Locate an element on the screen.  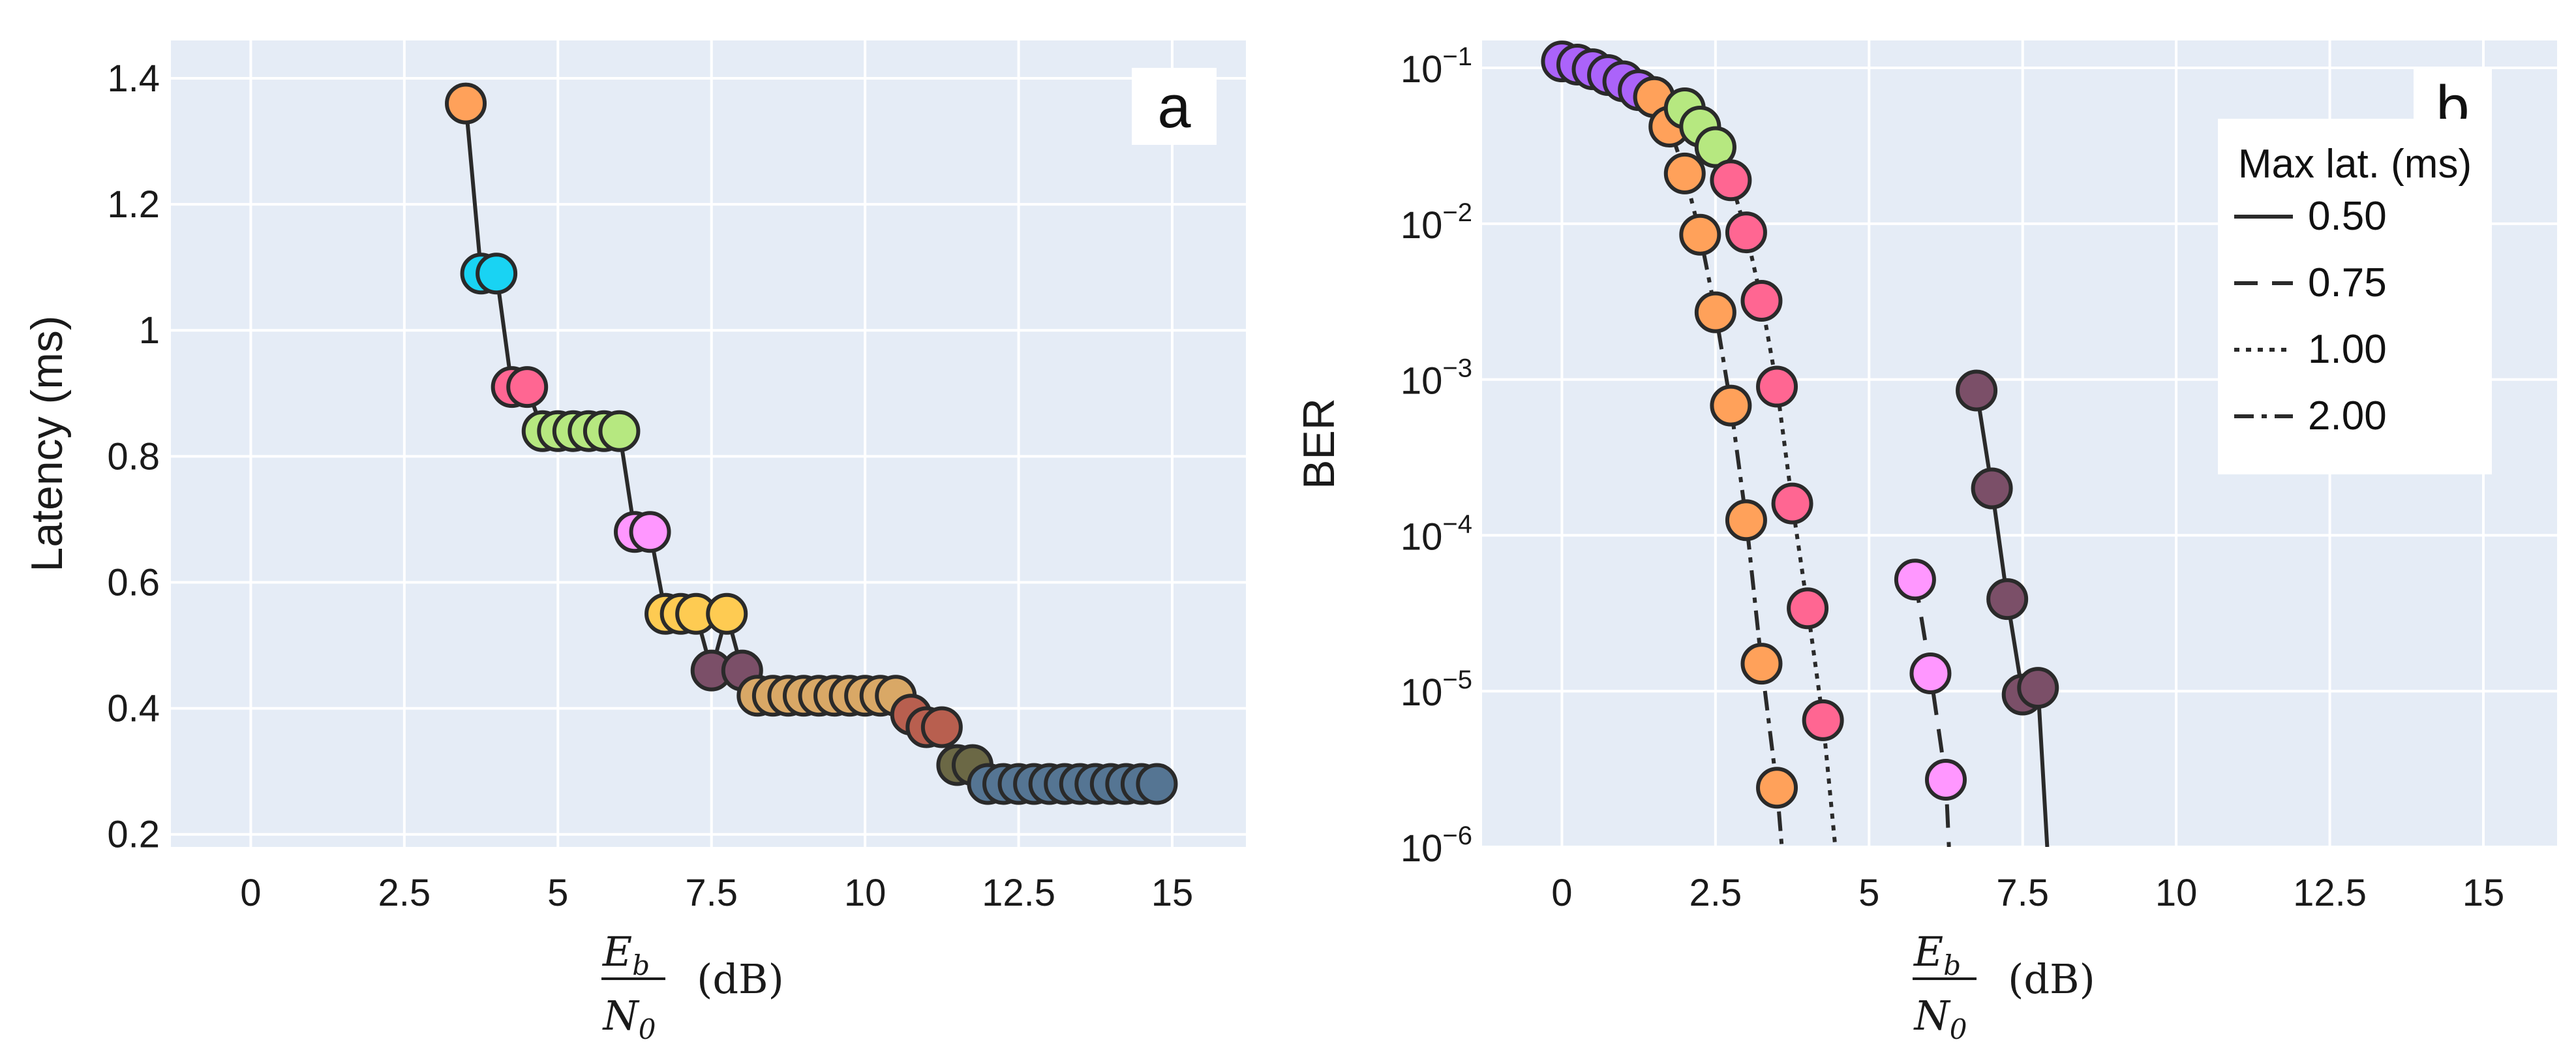
legend-label: 0.50 is located at coordinates (2348, 217).